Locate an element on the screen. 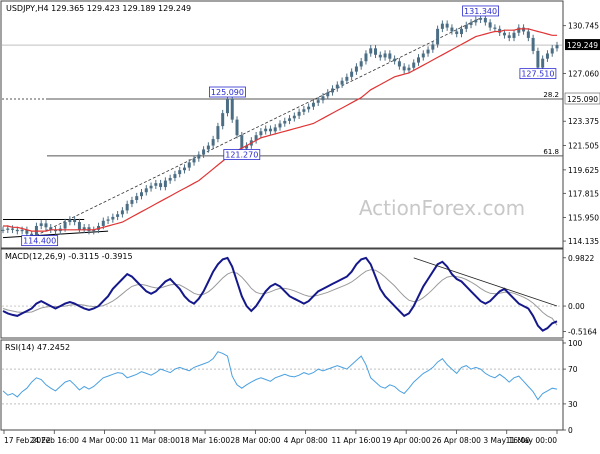 This screenshot has height=454, width=600. macd-pane-title: MACD(12,26,9) -0.3115 -0.3915 is located at coordinates (69, 256).